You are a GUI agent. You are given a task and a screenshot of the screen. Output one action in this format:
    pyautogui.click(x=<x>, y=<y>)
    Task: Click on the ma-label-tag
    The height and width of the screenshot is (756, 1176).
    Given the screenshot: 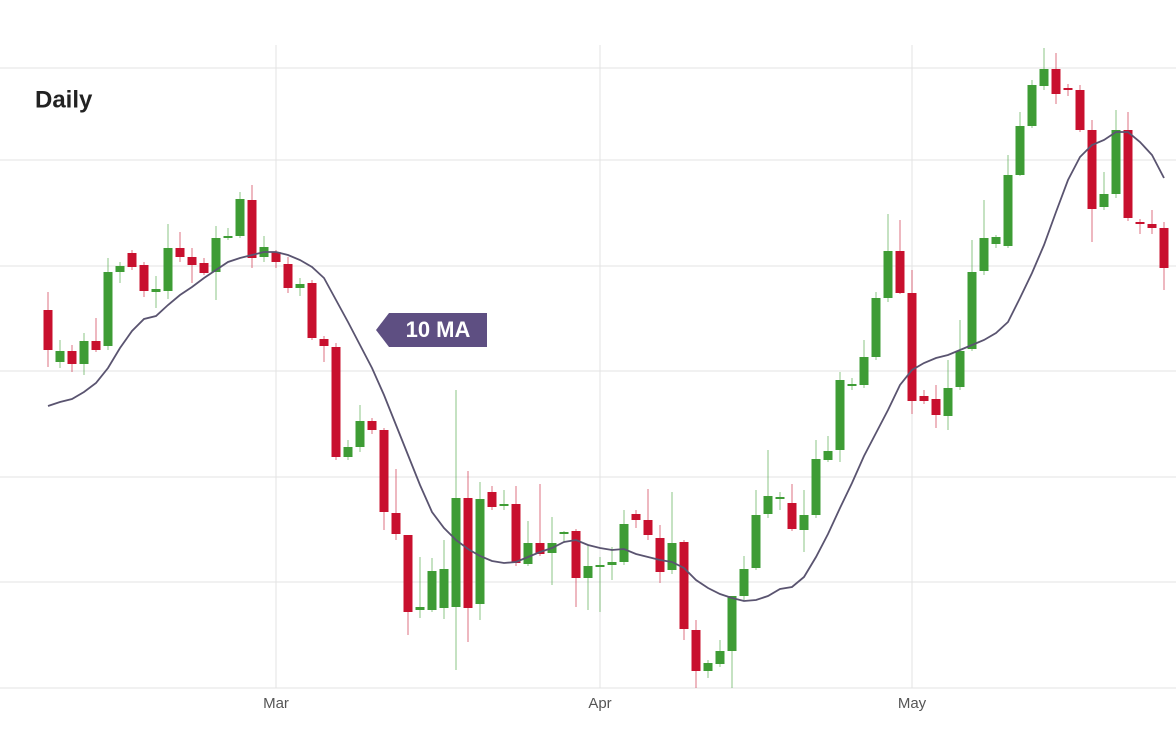 What is the action you would take?
    pyautogui.click(x=431, y=330)
    